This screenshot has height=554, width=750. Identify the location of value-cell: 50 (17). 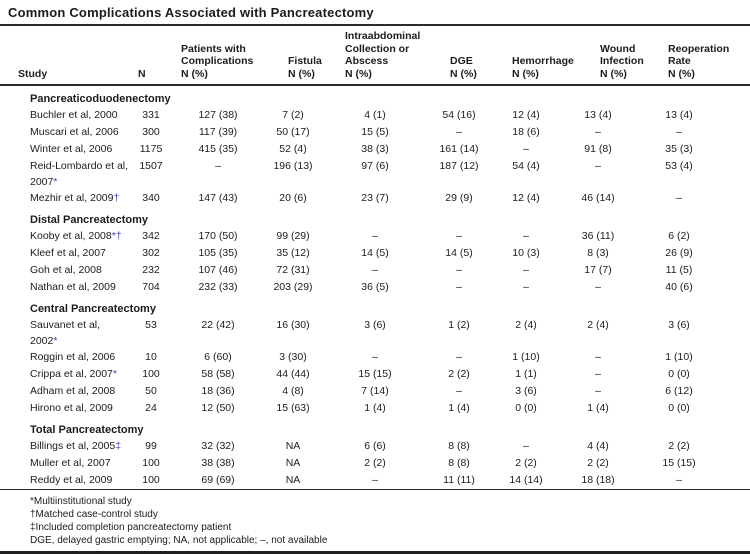
(293, 132).